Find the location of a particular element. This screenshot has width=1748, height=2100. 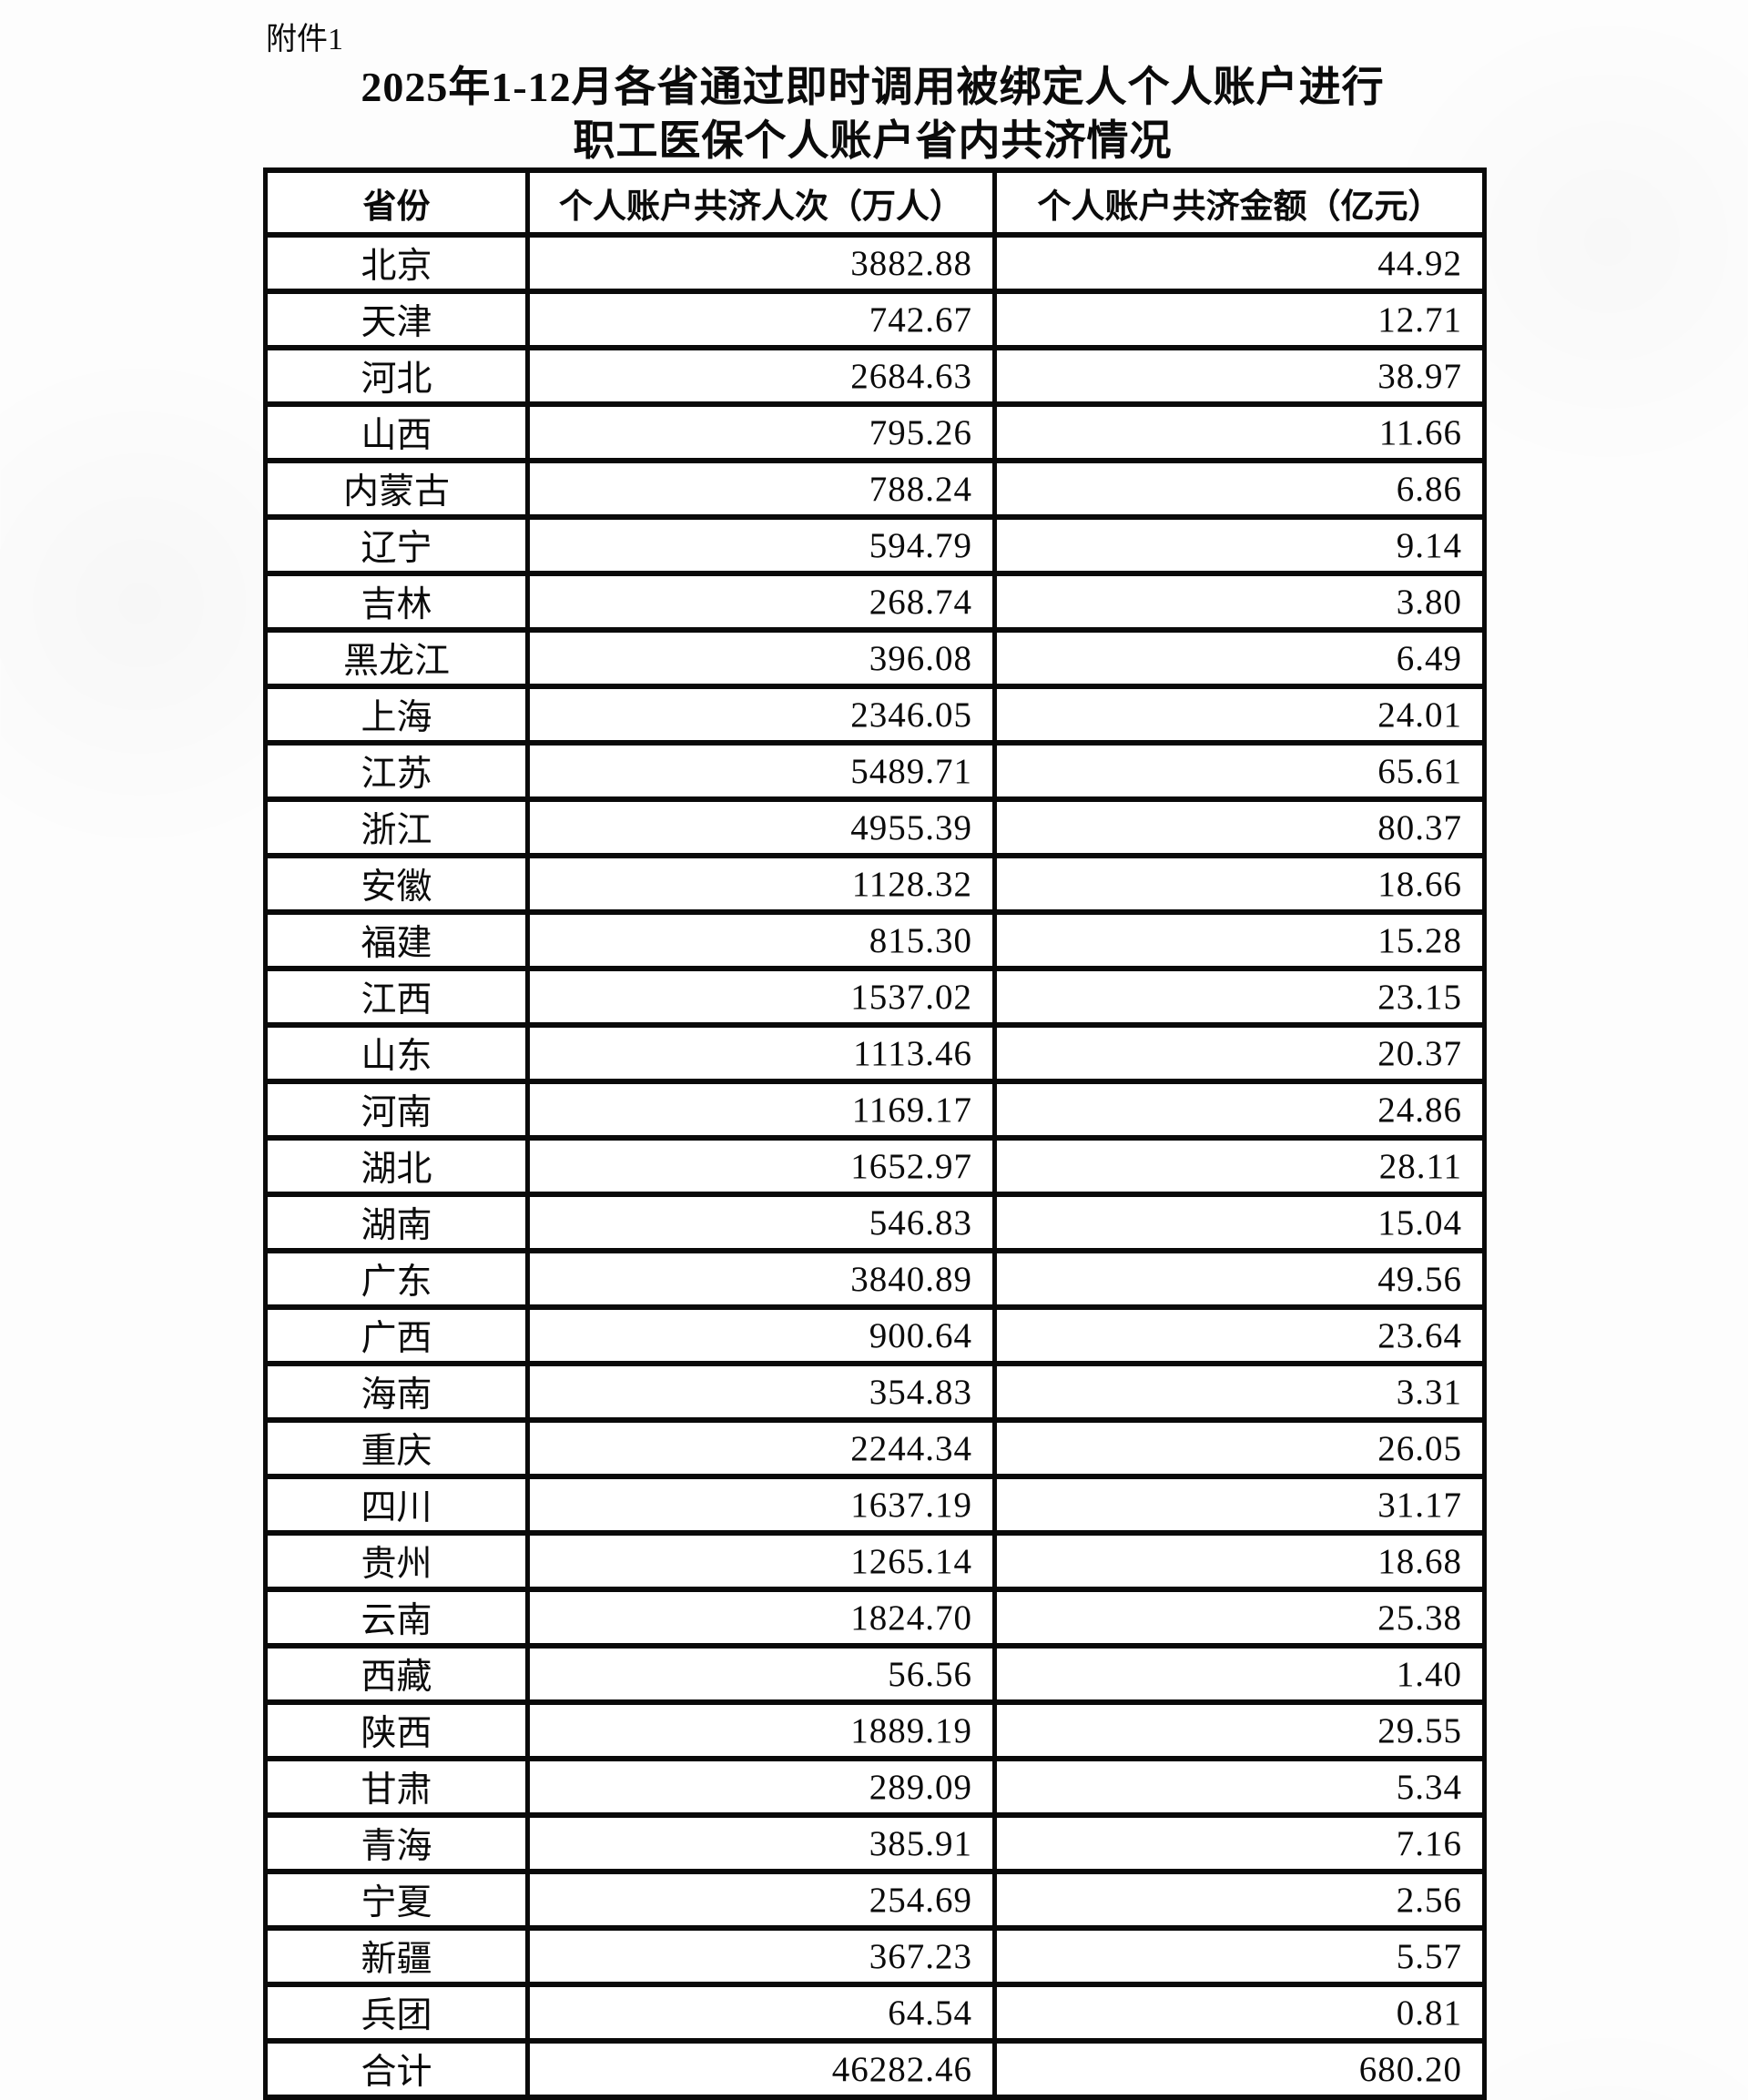

visits-cell: 56.56 is located at coordinates (761, 1674).